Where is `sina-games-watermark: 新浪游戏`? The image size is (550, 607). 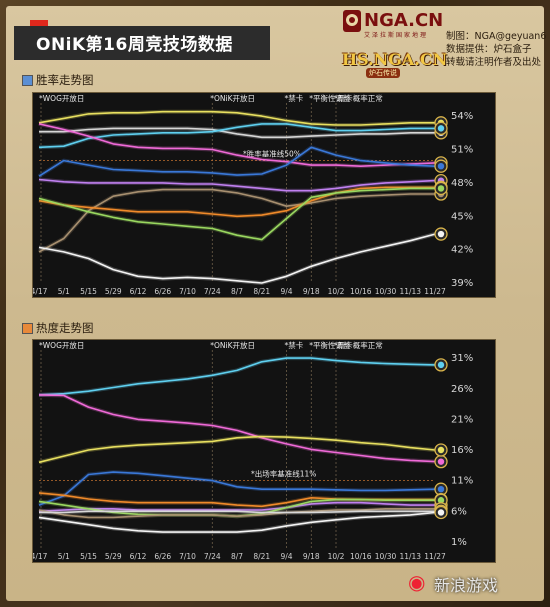
sina-games-watermark: 新浪游戏 is located at coordinates (466, 585).